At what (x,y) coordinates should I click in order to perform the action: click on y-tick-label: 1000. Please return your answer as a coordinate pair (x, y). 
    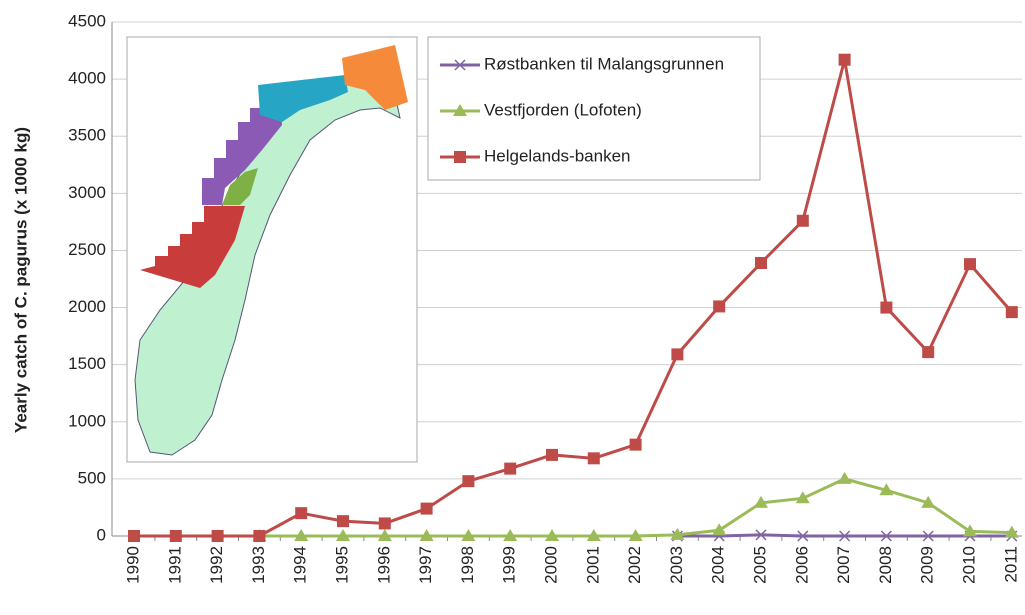
    Looking at the image, I should click on (87, 420).